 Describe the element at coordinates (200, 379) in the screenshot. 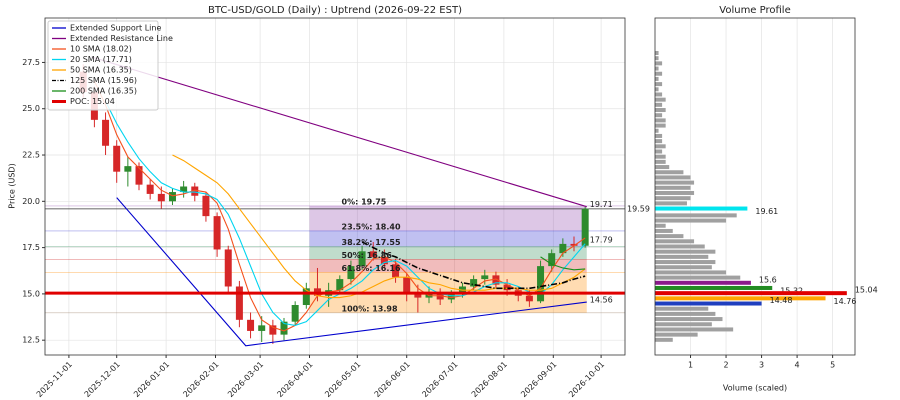

I see `x-tick-label: 2026-02-01` at that location.